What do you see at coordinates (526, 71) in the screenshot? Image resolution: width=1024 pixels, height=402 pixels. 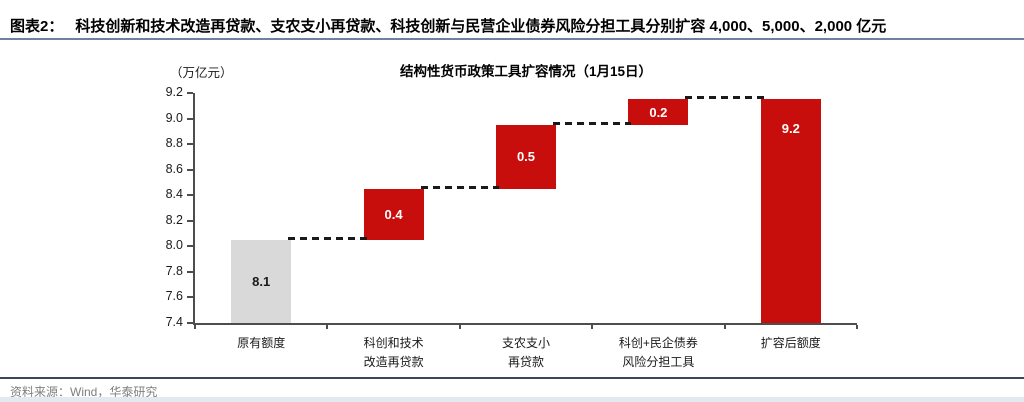 I see `chart-title: 结构性货币政策工具扩容情况（1月15日）` at bounding box center [526, 71].